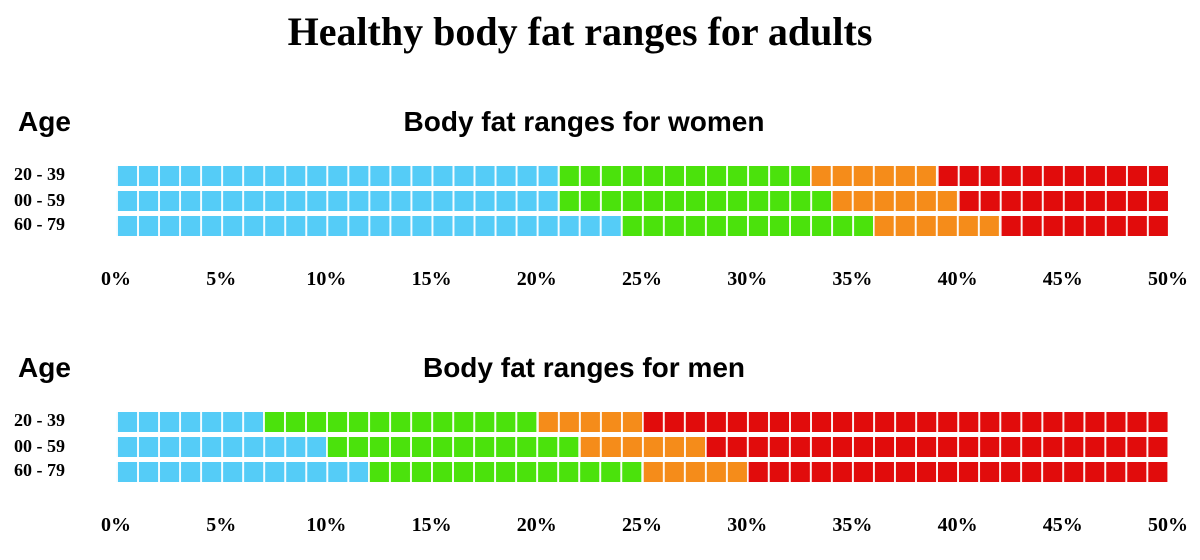  What do you see at coordinates (957, 472) in the screenshot?
I see `men-row-2-obese-segment` at bounding box center [957, 472].